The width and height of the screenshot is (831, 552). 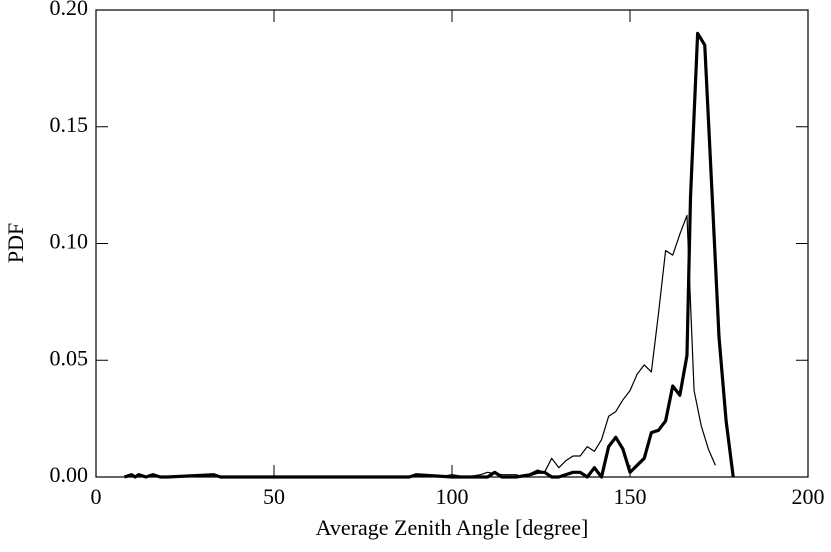 What do you see at coordinates (452, 527) in the screenshot?
I see `x-axis-label: Average Zenith Angle [degree]` at bounding box center [452, 527].